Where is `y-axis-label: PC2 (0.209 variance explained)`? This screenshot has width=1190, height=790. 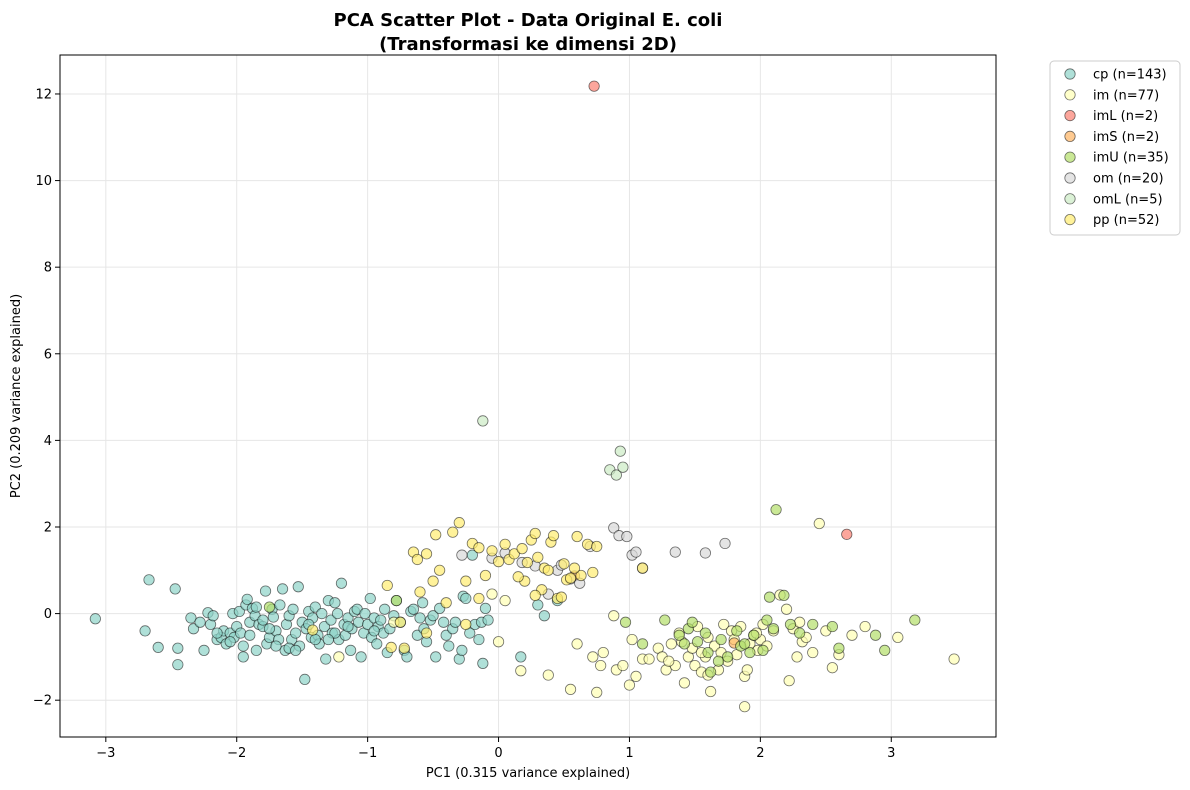
y-axis-label: PC2 (0.209 variance explained) is located at coordinates (16, 396).